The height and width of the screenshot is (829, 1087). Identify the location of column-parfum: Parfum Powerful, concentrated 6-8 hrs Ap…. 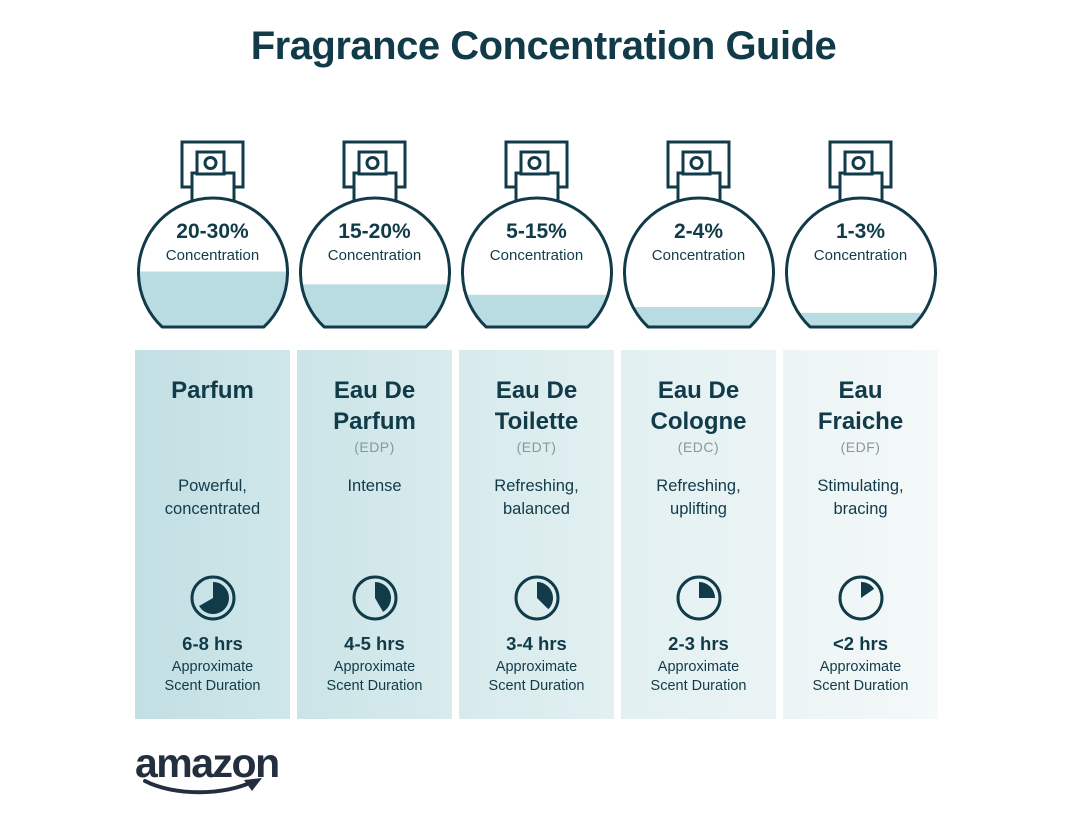
(212, 534).